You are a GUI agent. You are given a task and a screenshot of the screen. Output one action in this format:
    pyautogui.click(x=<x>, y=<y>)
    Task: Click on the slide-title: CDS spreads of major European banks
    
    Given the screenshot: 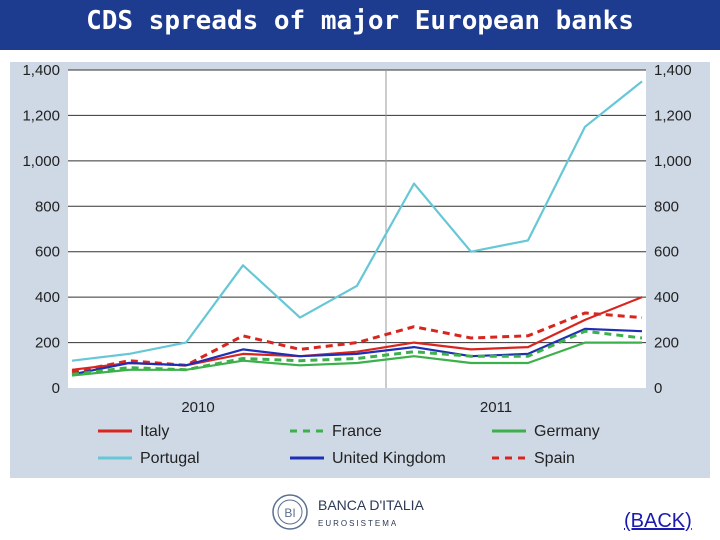 What is the action you would take?
    pyautogui.click(x=360, y=21)
    